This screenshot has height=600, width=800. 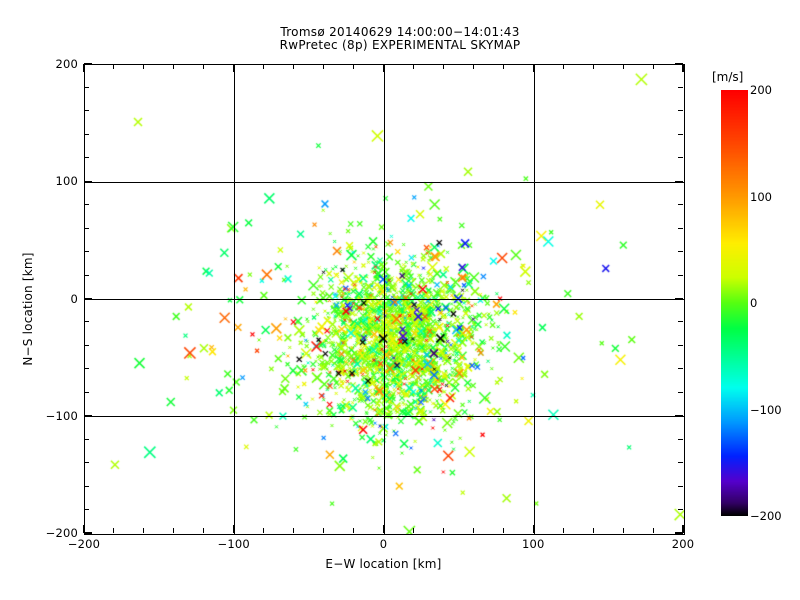 What do you see at coordinates (66, 64) in the screenshot?
I see `y-tick-label: 200` at bounding box center [66, 64].